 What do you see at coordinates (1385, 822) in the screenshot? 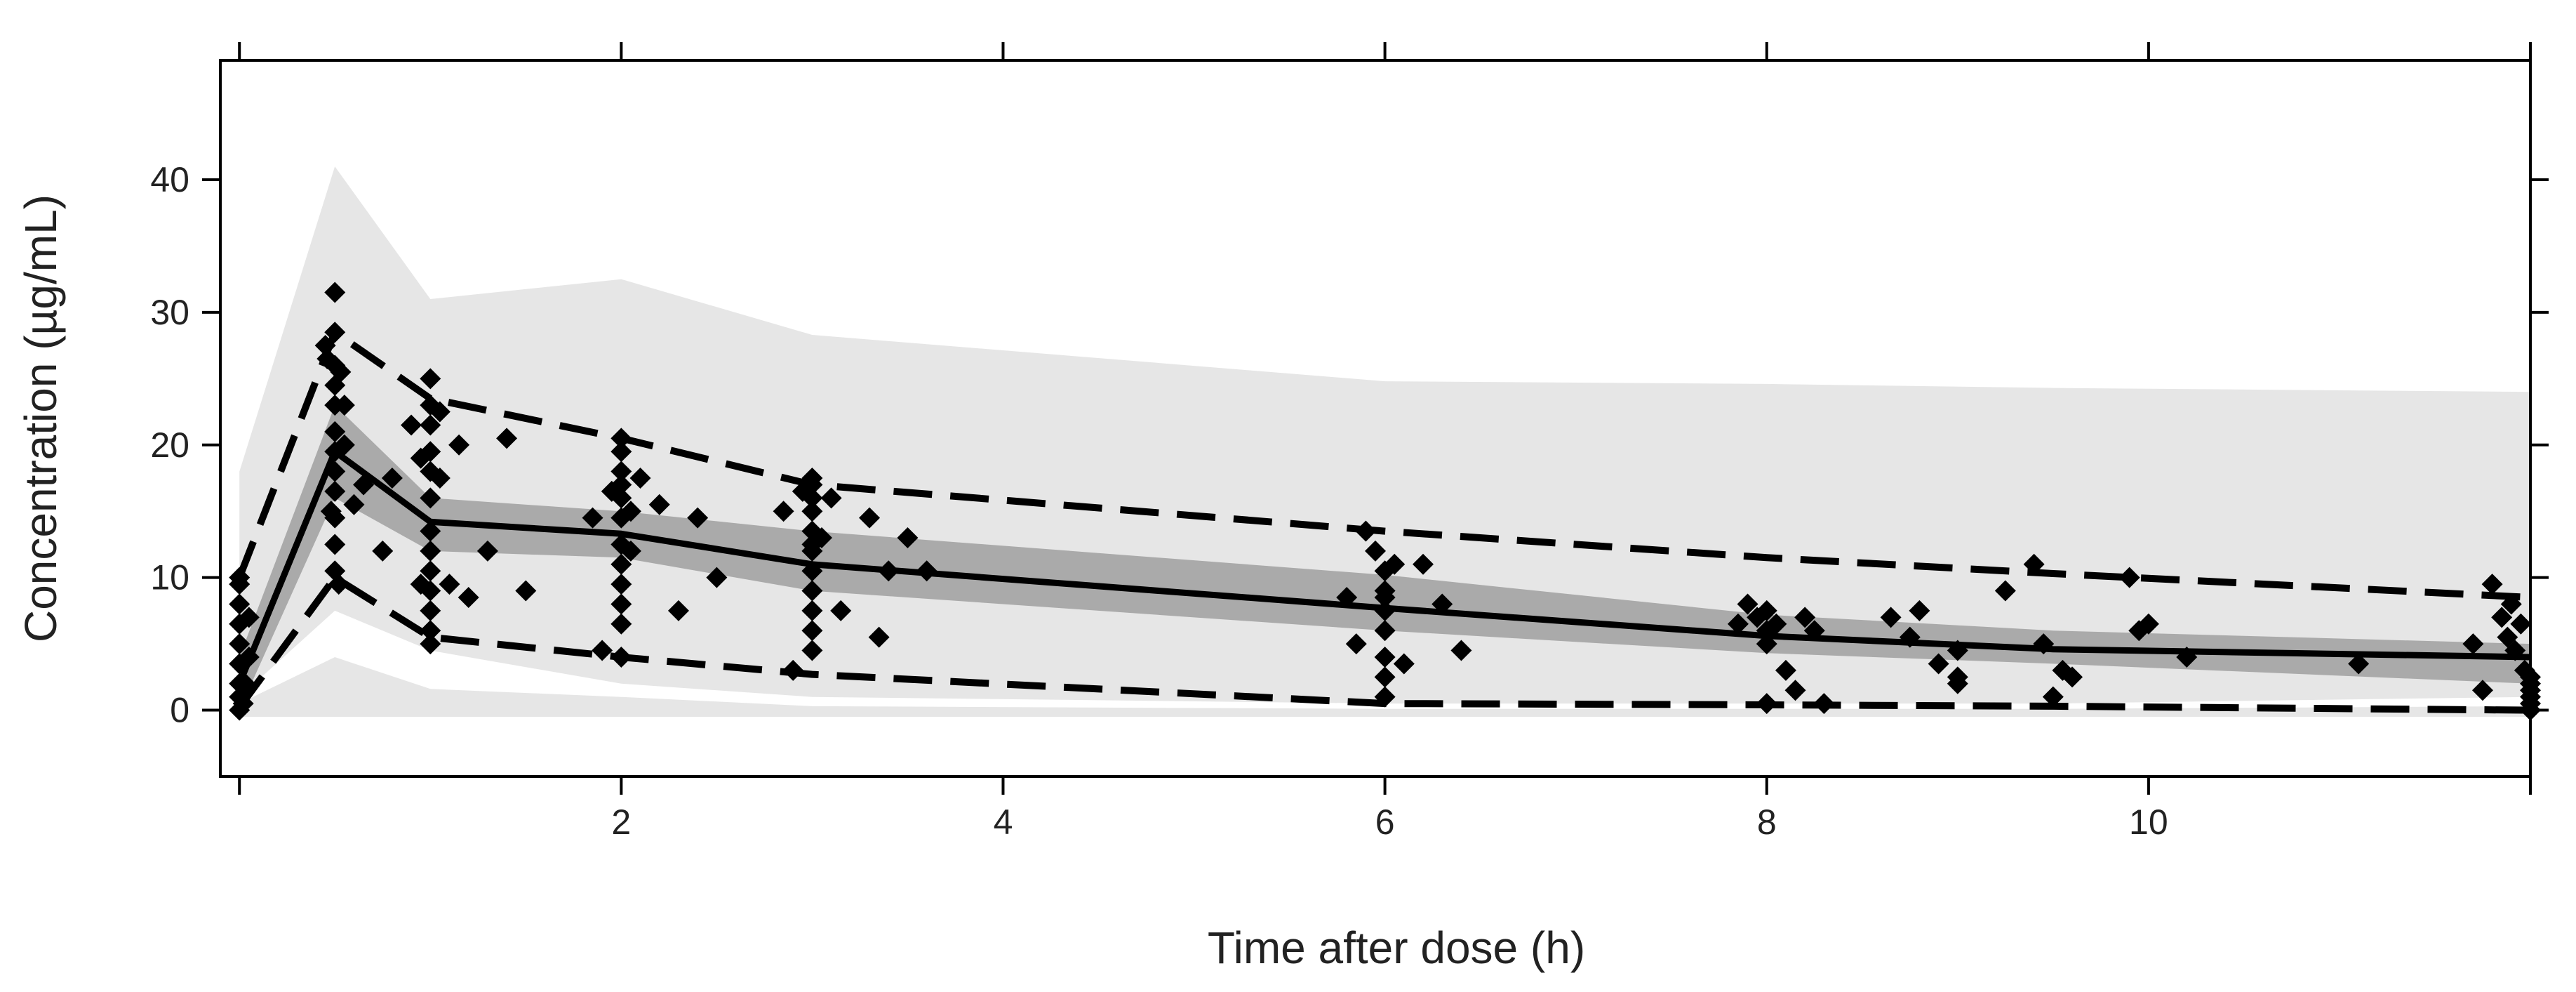
I see `x-tick-label: 6` at bounding box center [1385, 822].